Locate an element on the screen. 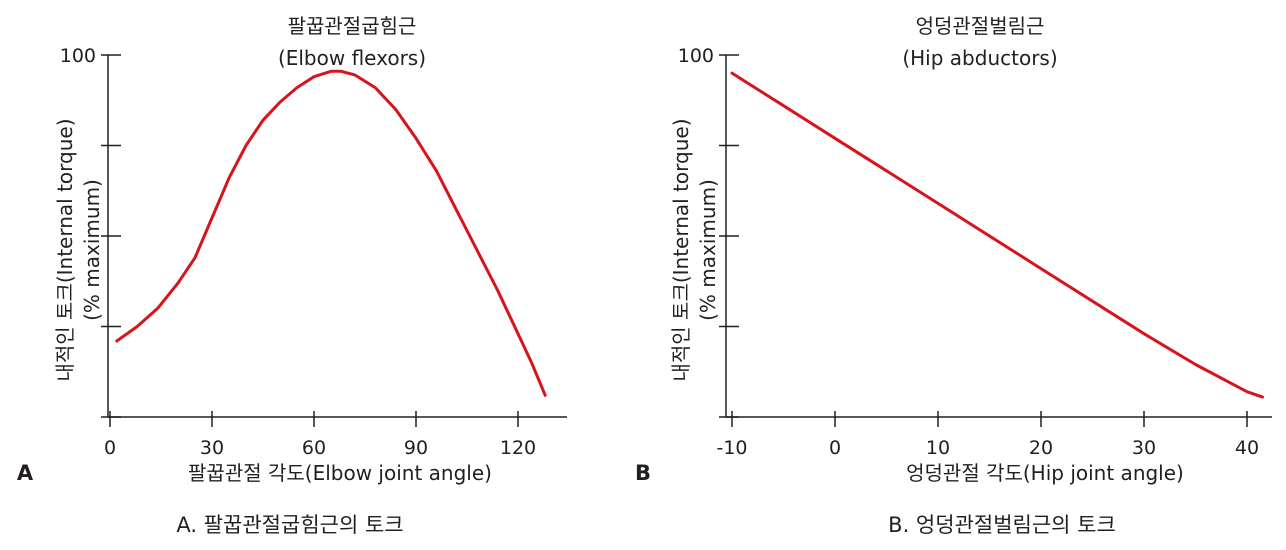  x-tick-label: 60 is located at coordinates (314, 448).